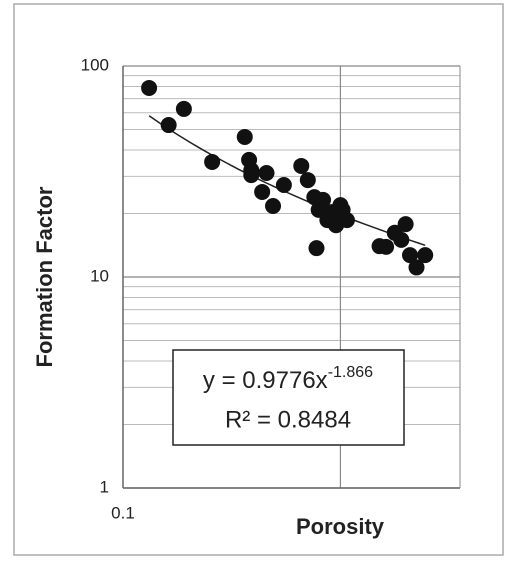 The image size is (514, 567). I want to click on equation-exponent: -1.866, so click(350, 372).